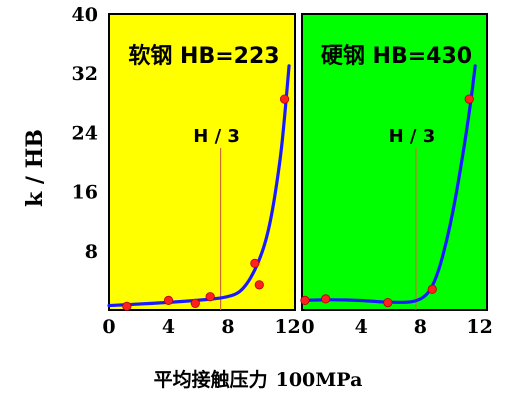  Describe the element at coordinates (319, 380) in the screenshot. I see `x-axis-label-unit: 100MPa` at that location.